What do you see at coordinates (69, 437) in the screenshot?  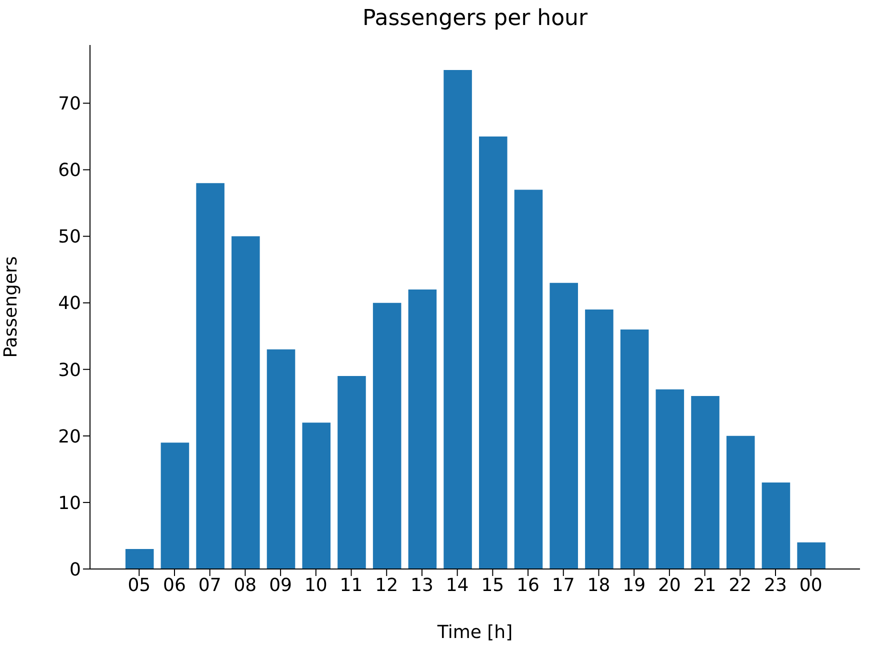 I see `y-tick-label: 20` at bounding box center [69, 437].